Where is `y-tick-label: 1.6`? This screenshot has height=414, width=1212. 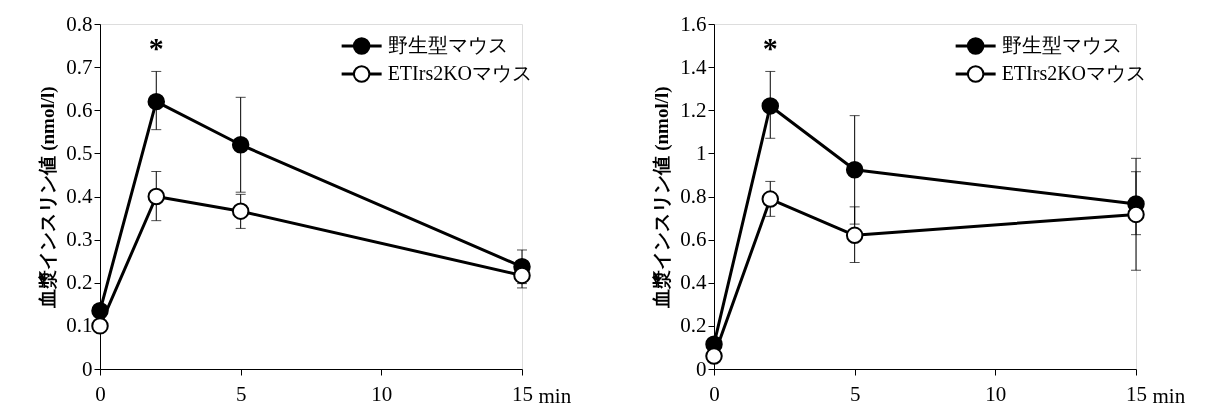
y-tick-label: 1.6 is located at coordinates (693, 23).